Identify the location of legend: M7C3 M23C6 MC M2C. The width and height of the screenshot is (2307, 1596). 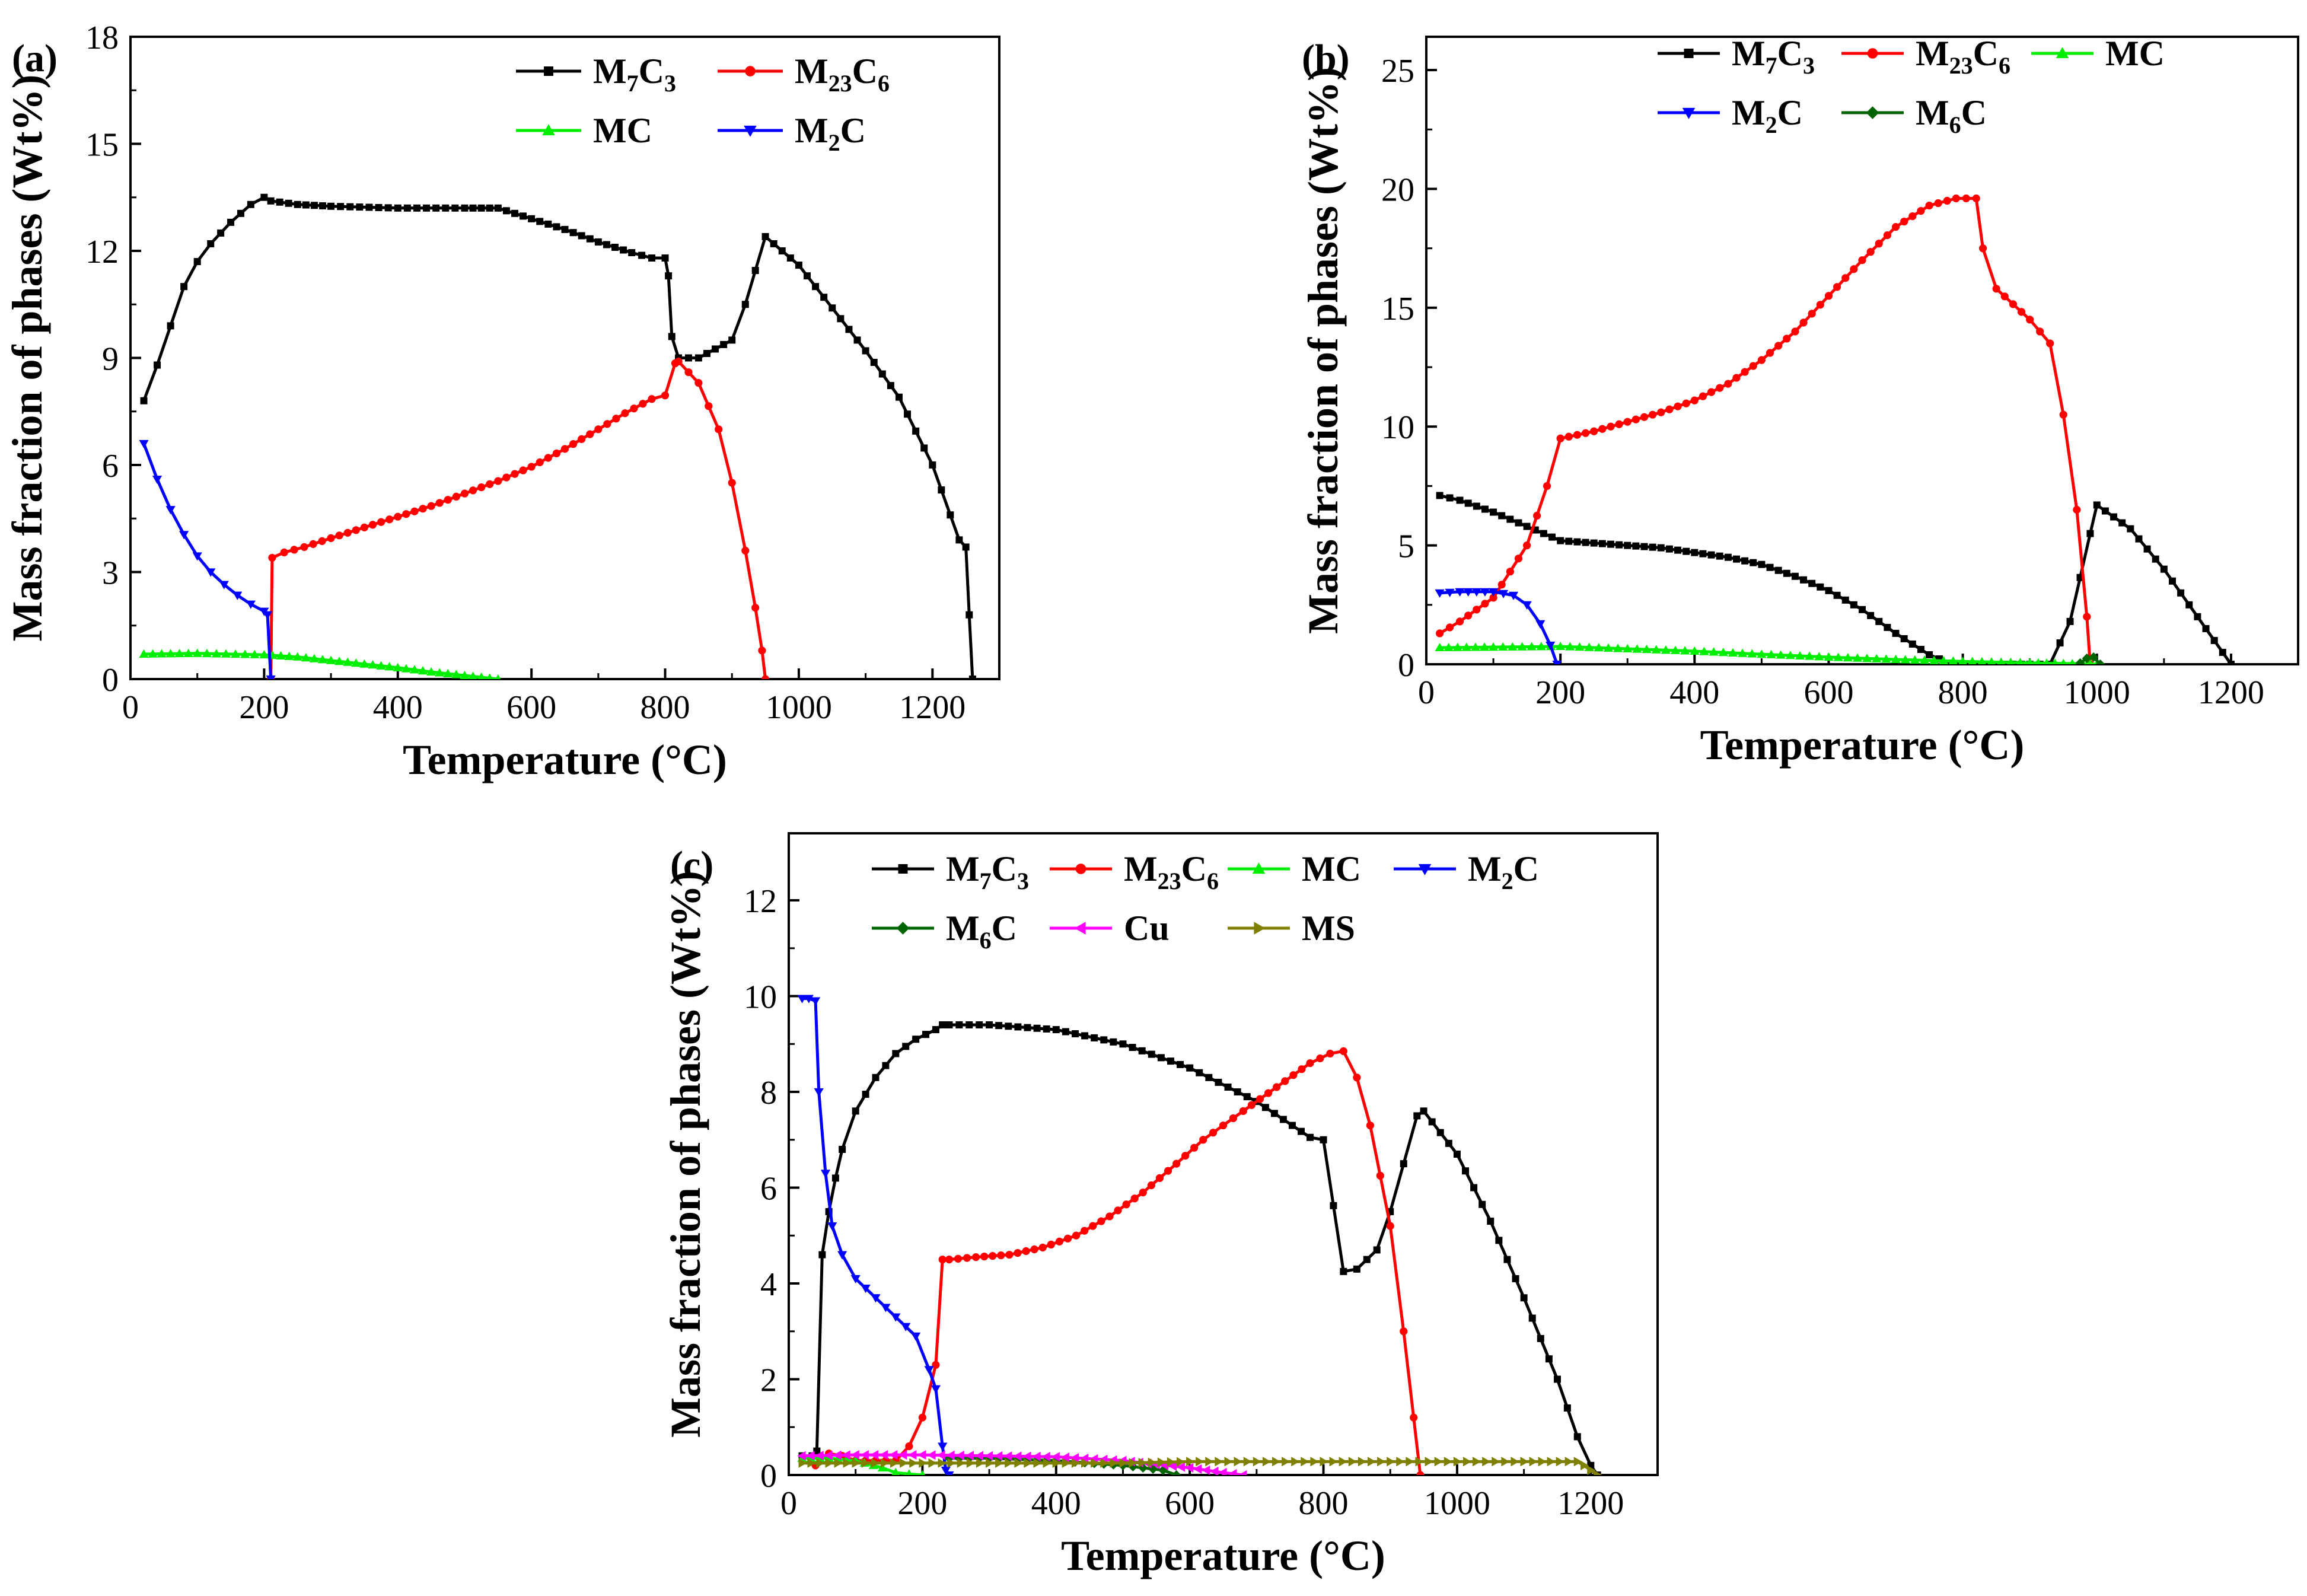
(703, 104).